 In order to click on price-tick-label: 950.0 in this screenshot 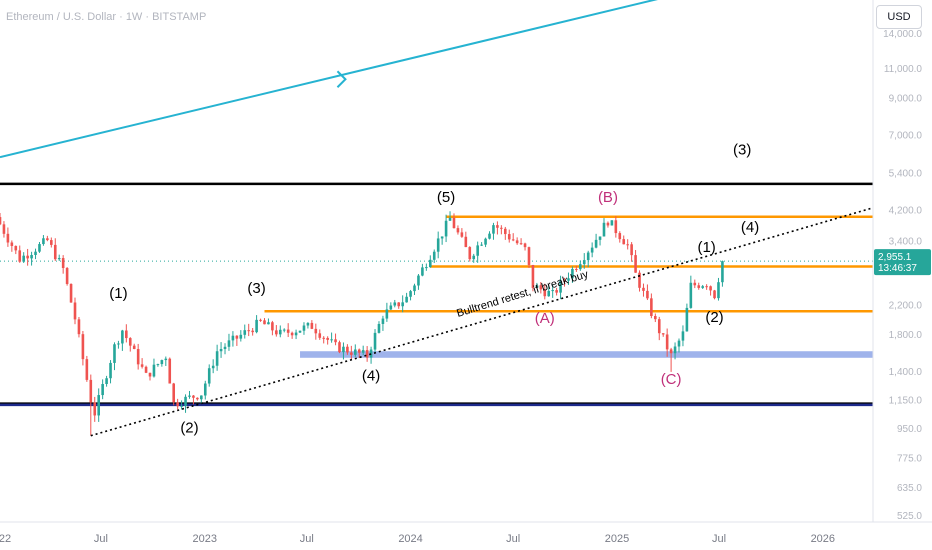, I will do `click(909, 429)`.